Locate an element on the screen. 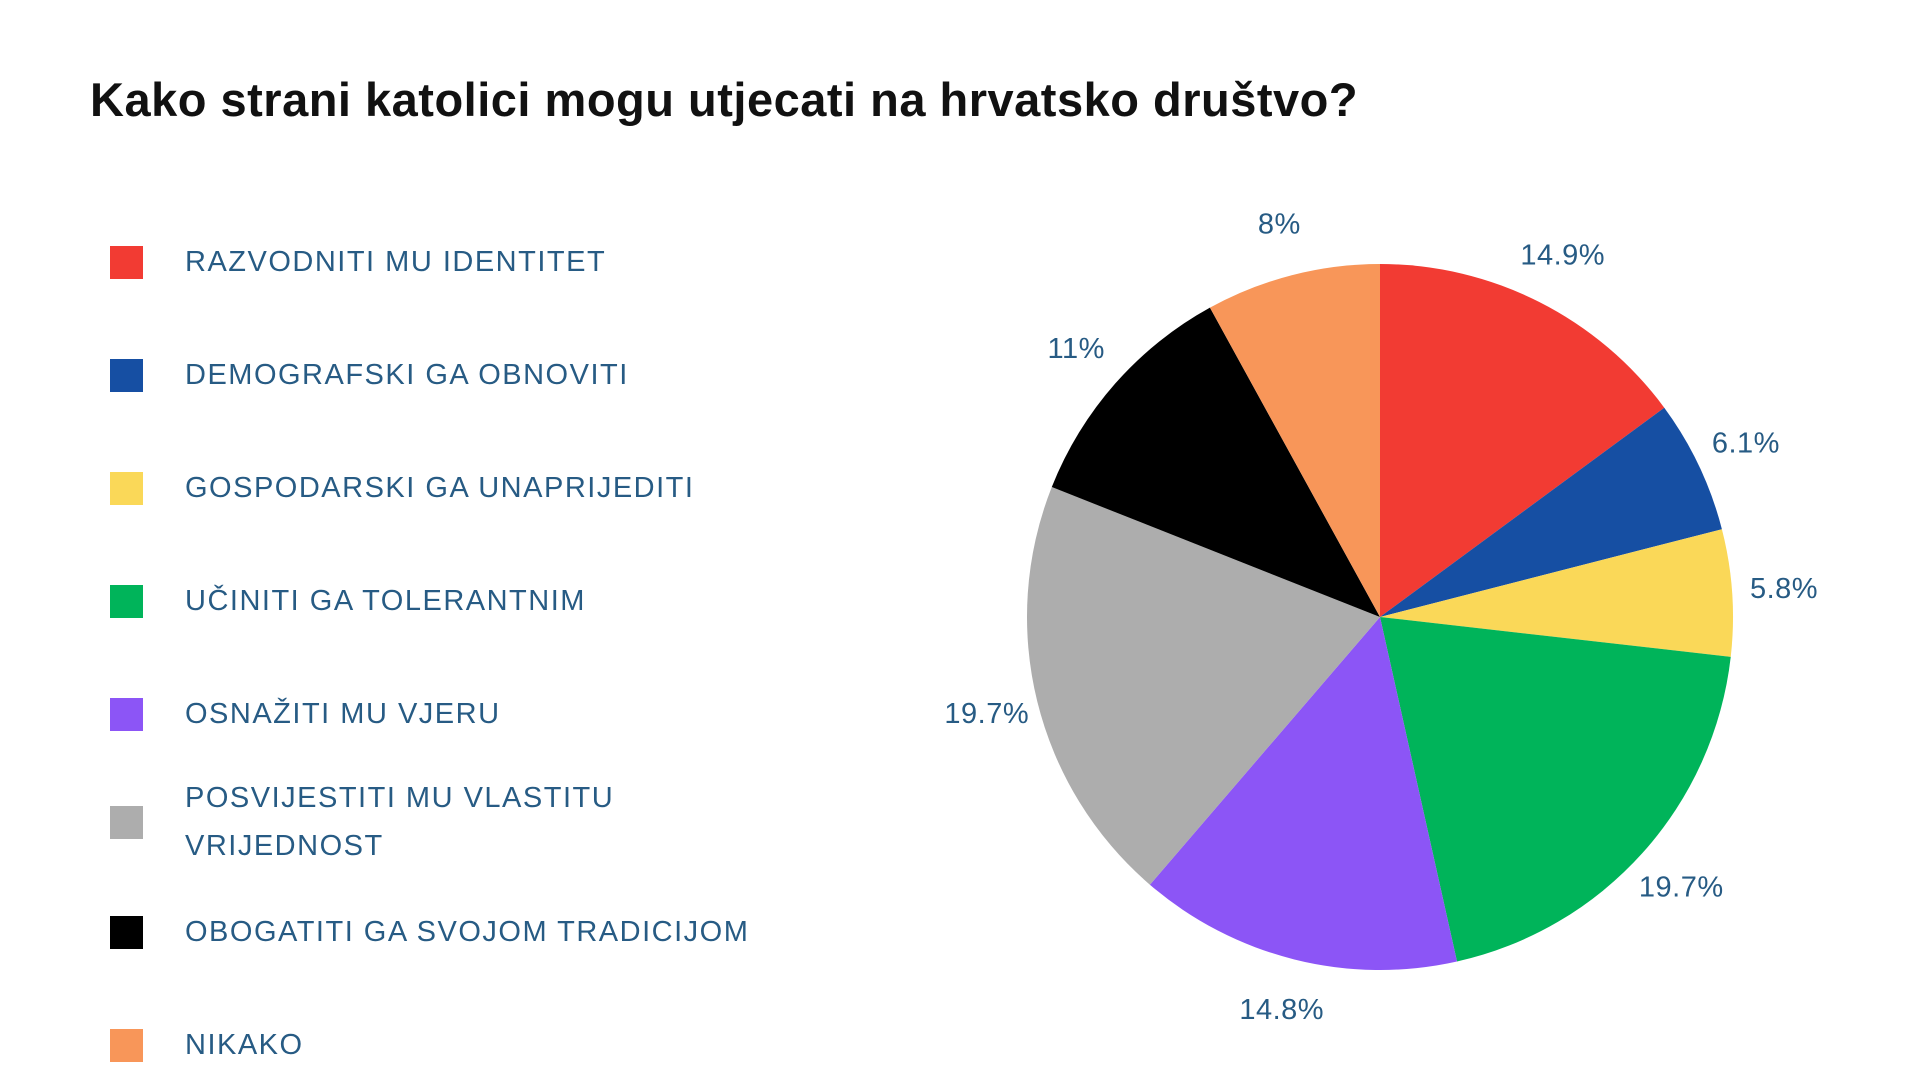 The width and height of the screenshot is (1920, 1080). pie-slice-label: 14.8% is located at coordinates (1281, 1010).